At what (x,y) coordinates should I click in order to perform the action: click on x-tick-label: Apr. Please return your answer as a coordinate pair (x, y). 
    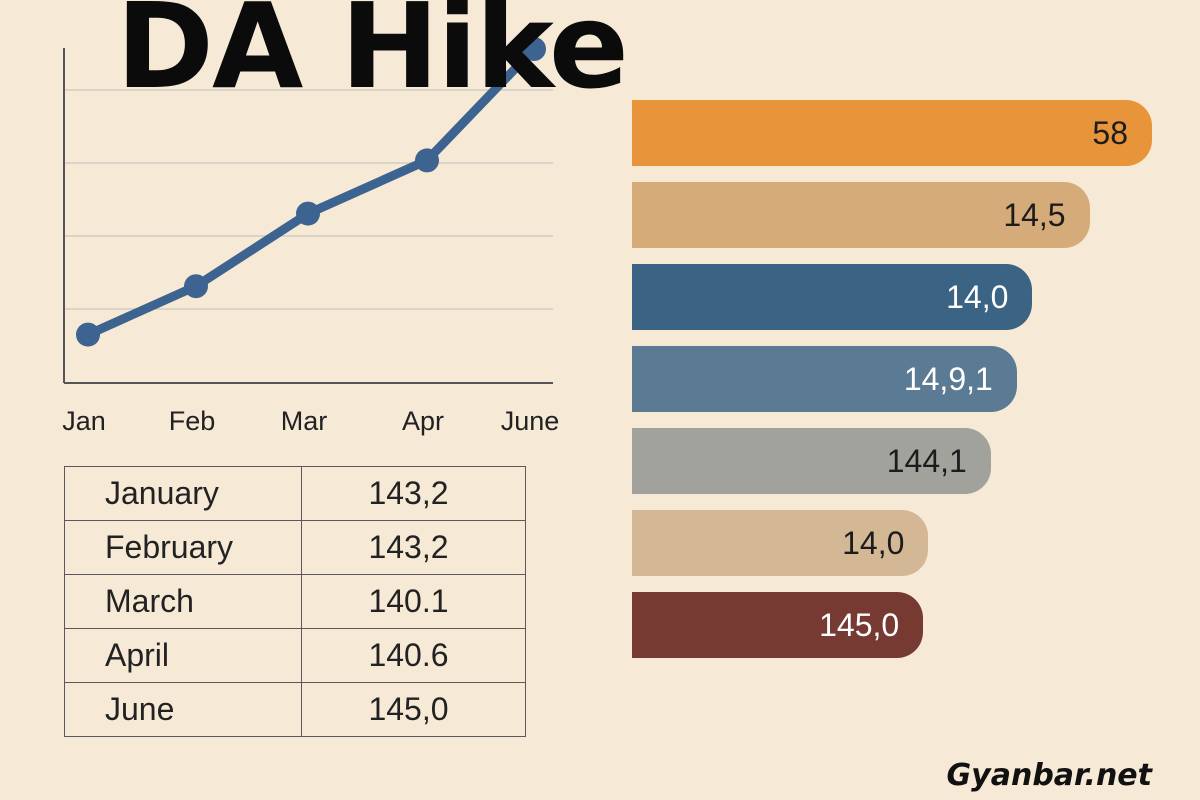
    Looking at the image, I should click on (423, 421).